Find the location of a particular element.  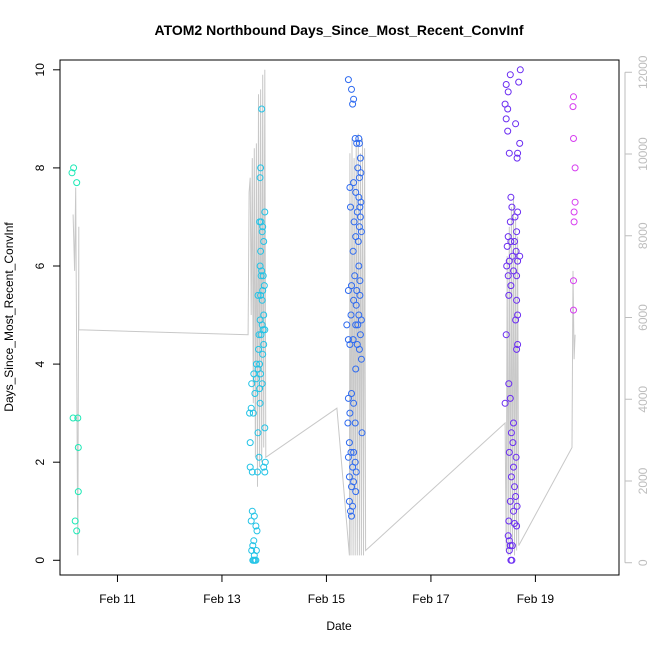

x-tick-label: Feb 13 is located at coordinates (222, 599).